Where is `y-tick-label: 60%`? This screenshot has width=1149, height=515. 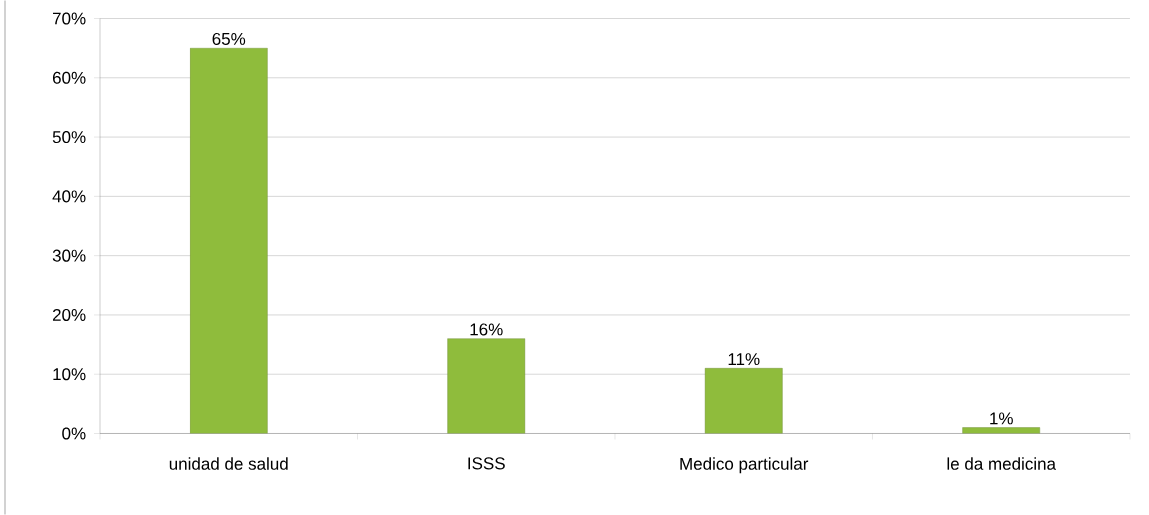 y-tick-label: 60% is located at coordinates (69, 77).